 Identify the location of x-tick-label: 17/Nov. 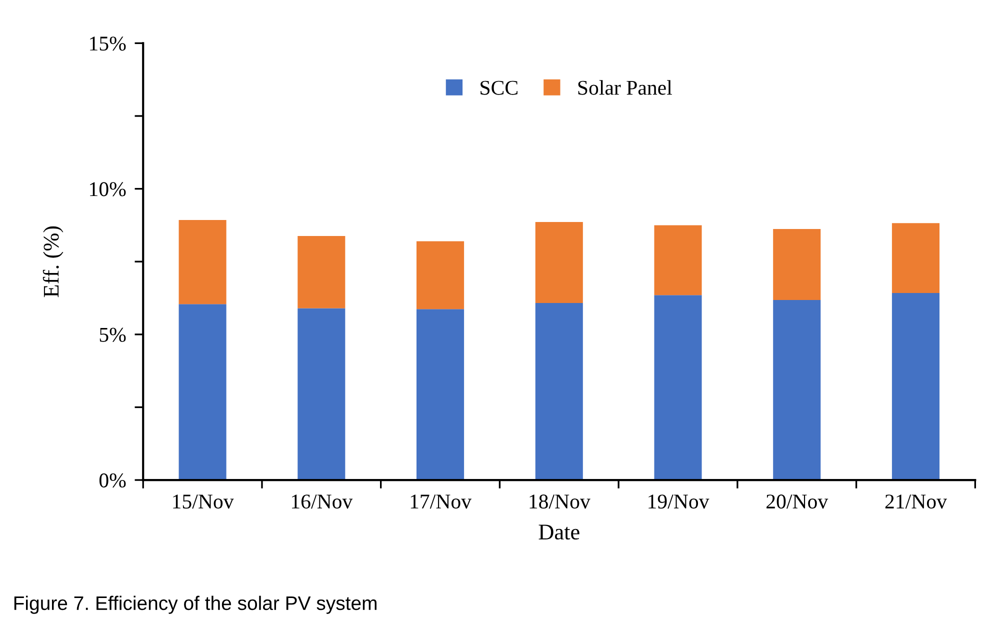
(441, 501).